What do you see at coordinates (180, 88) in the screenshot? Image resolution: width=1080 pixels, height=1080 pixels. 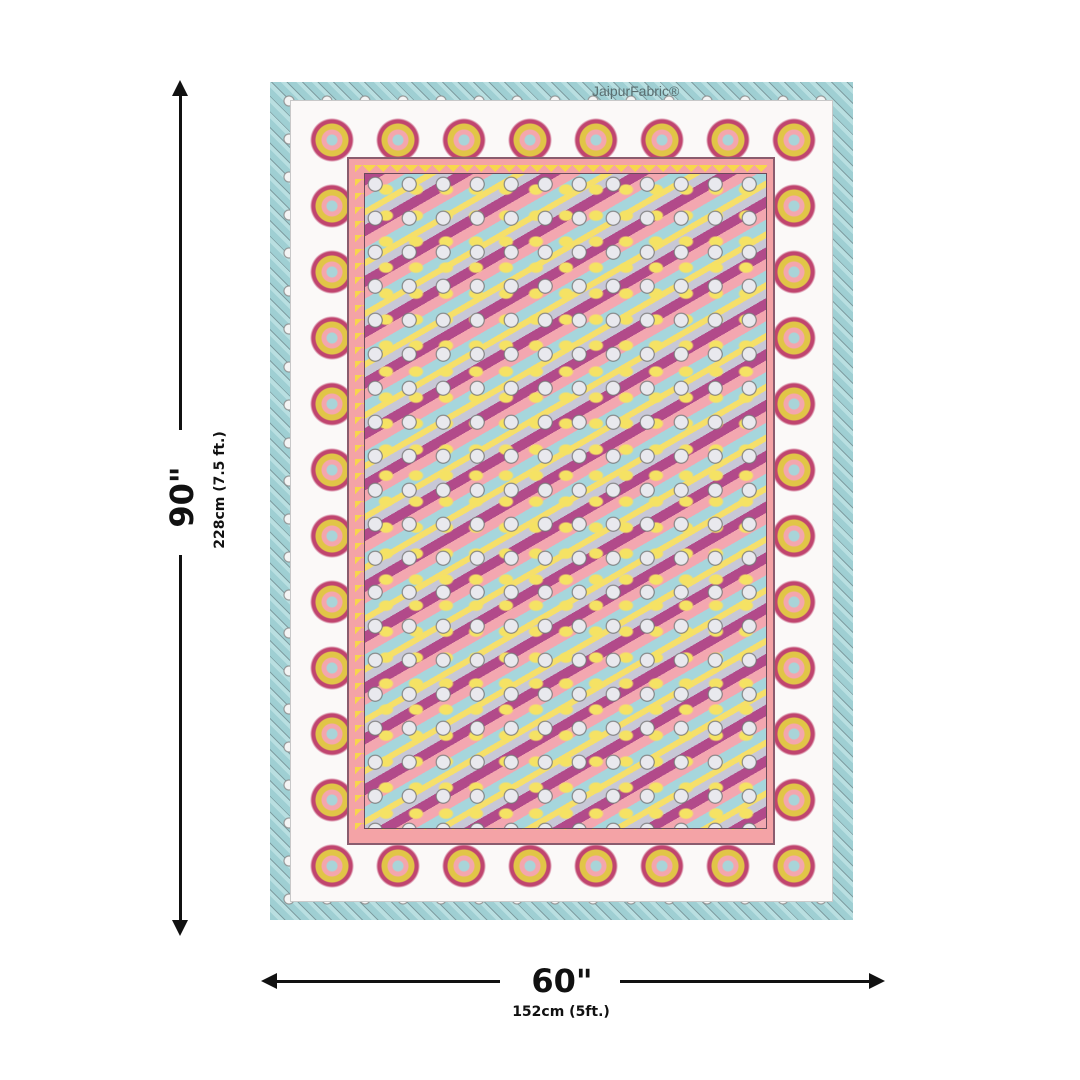 I see `arrow-up-icon` at bounding box center [180, 88].